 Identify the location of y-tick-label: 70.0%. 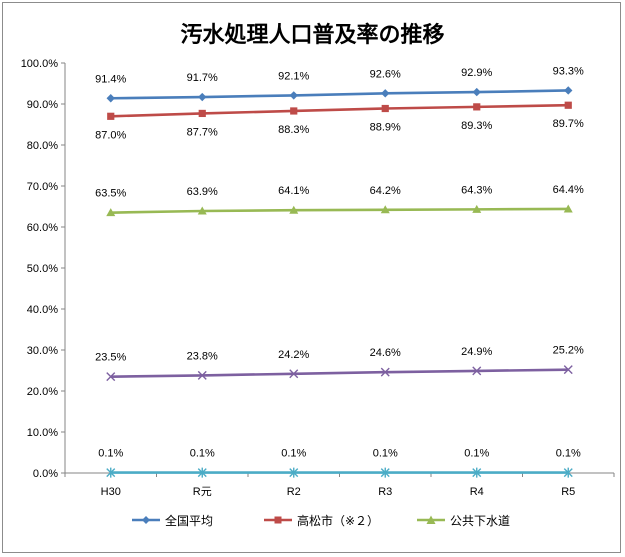
(42, 187).